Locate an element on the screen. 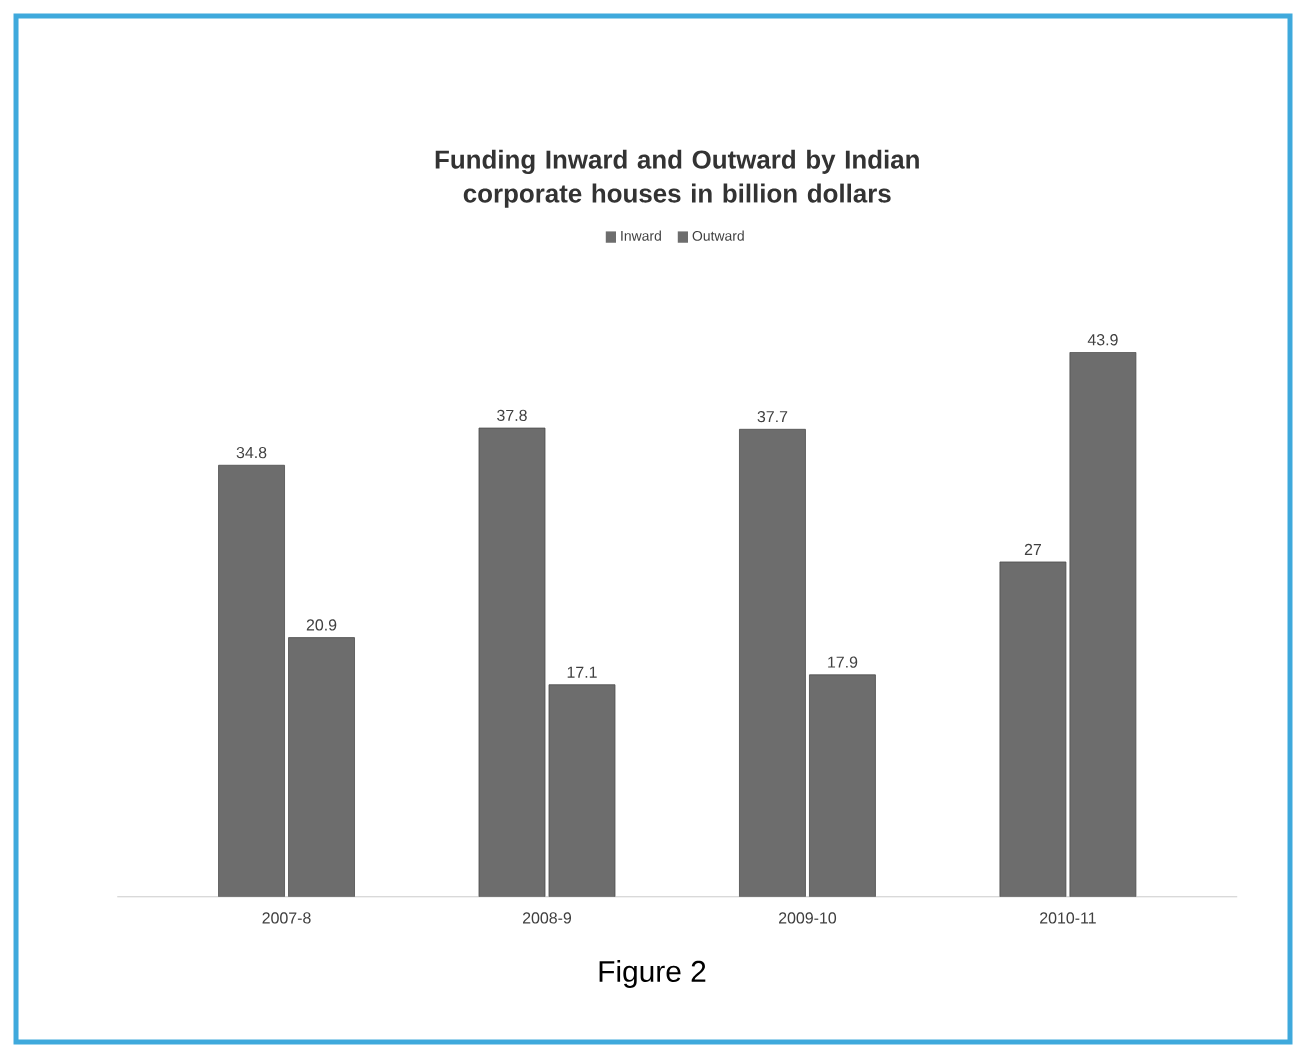 This screenshot has height=1058, width=1306. chart-title: Funding Inward and Outward by Indian corporate houses in billion dollars is located at coordinates (677, 178).